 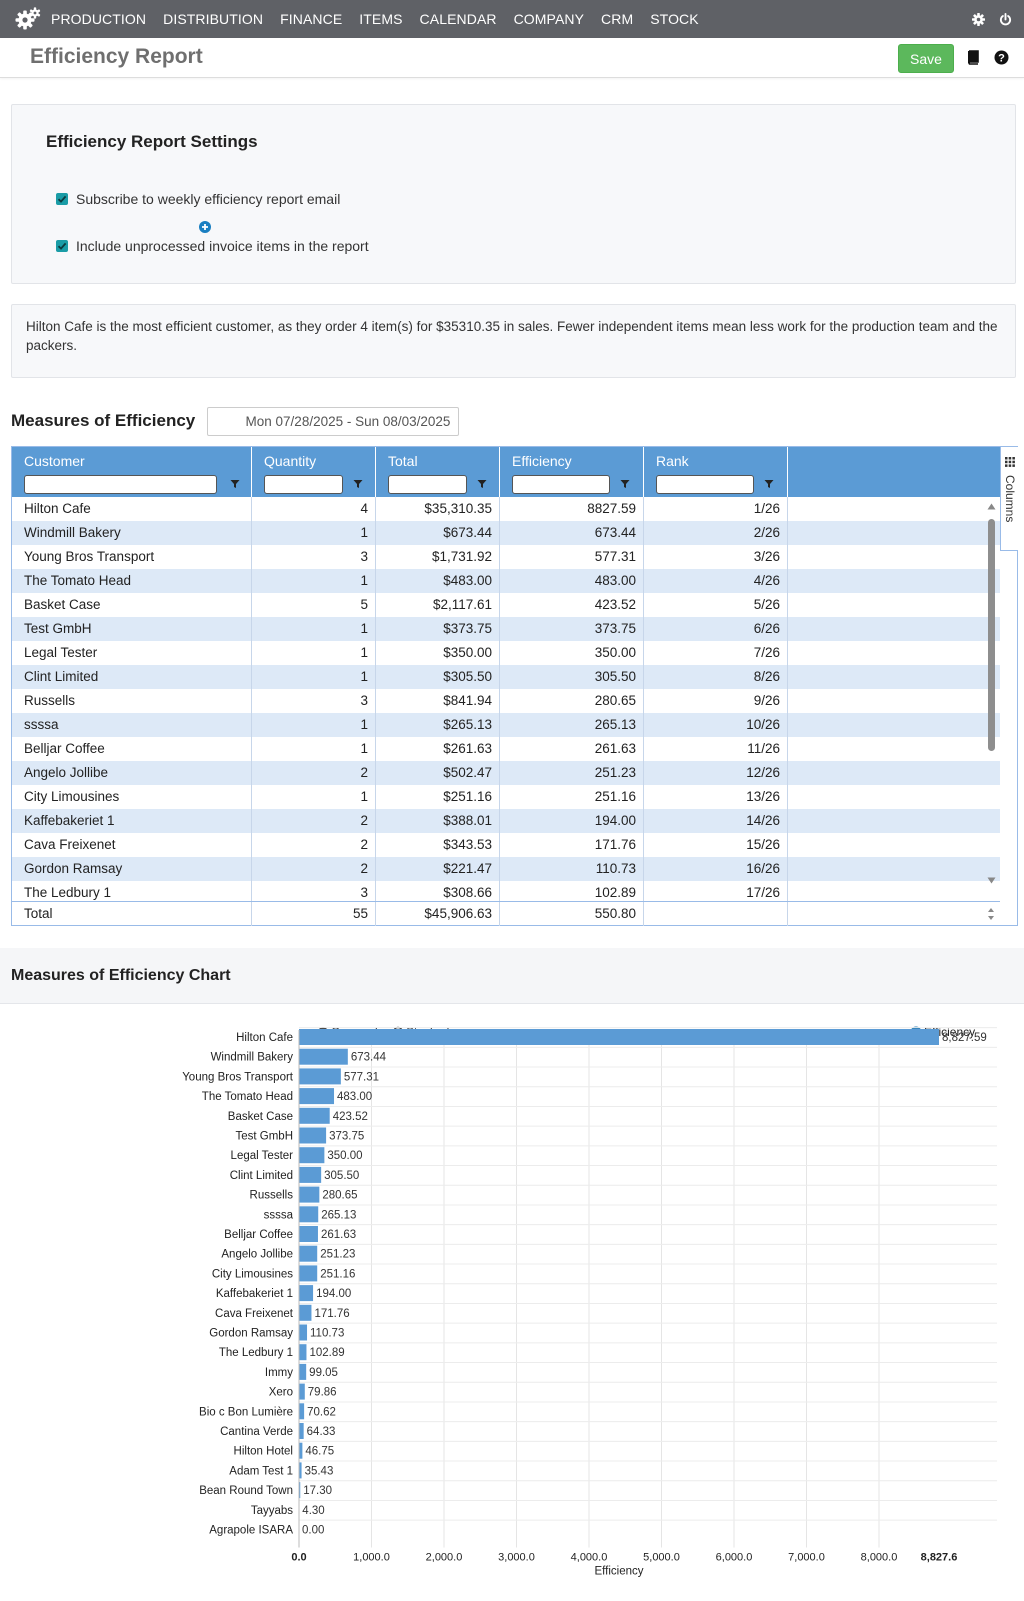 I want to click on book-icon, so click(x=973, y=57).